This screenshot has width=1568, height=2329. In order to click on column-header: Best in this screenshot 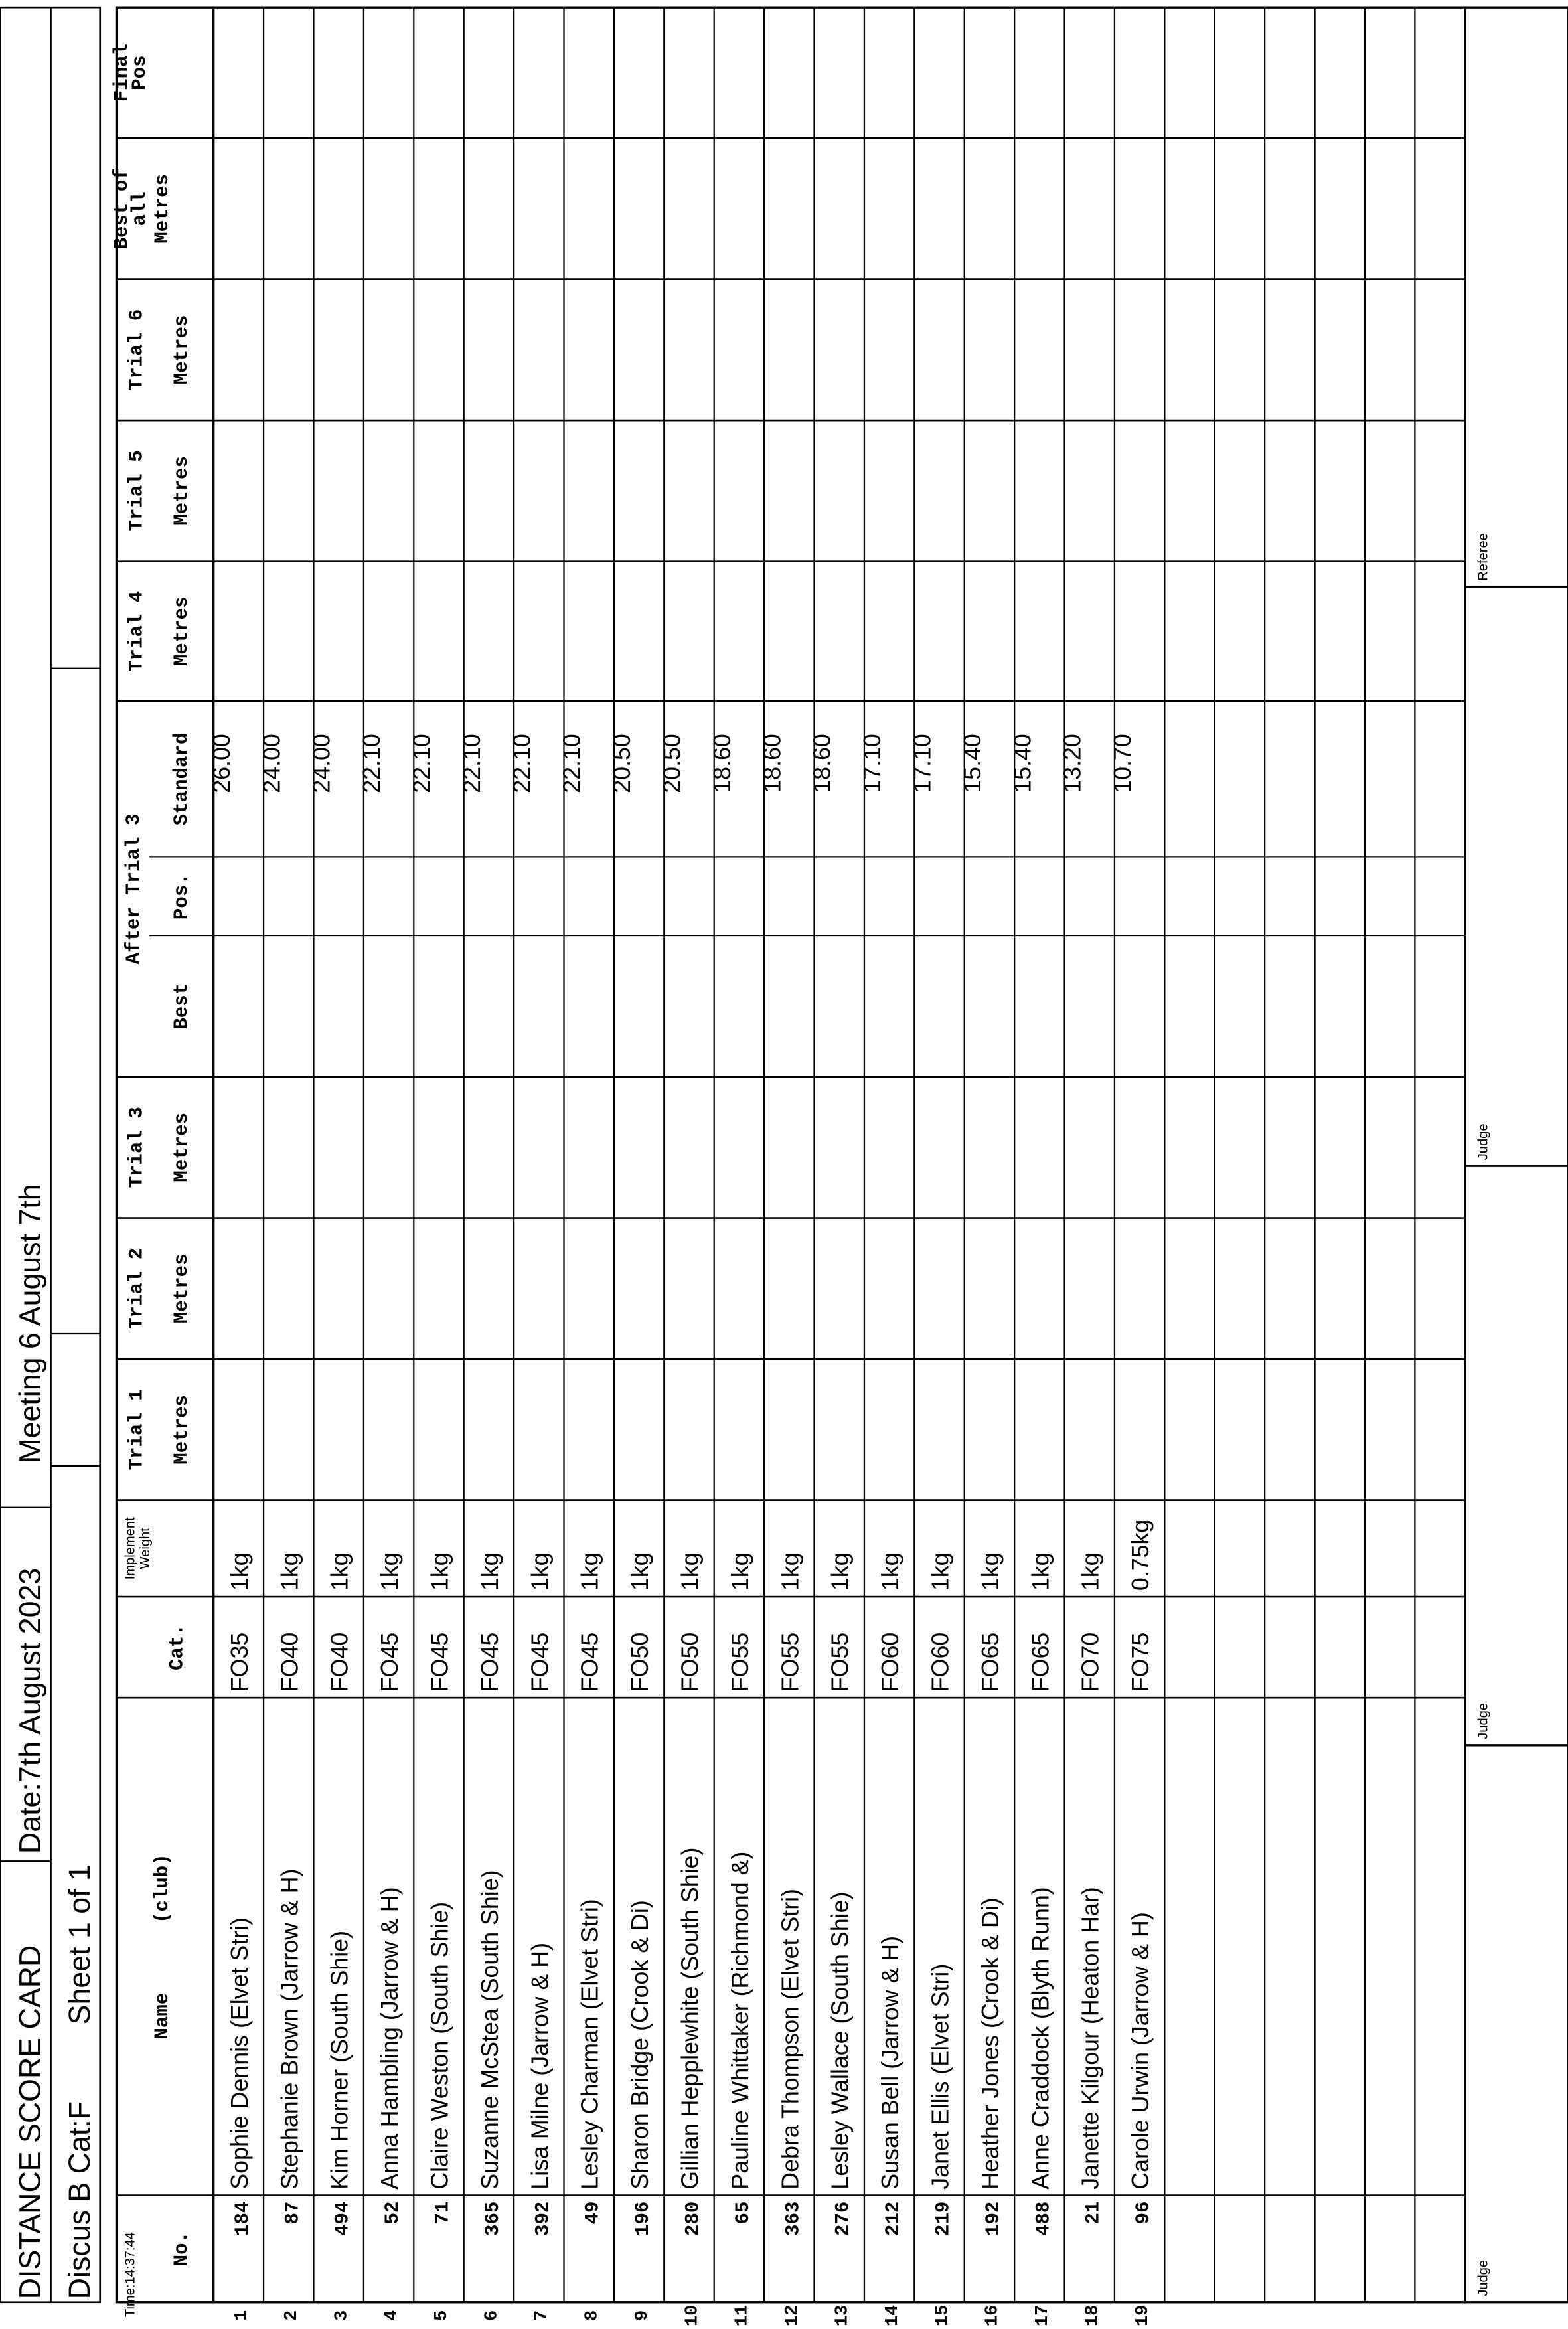, I will do `click(182, 1006)`.